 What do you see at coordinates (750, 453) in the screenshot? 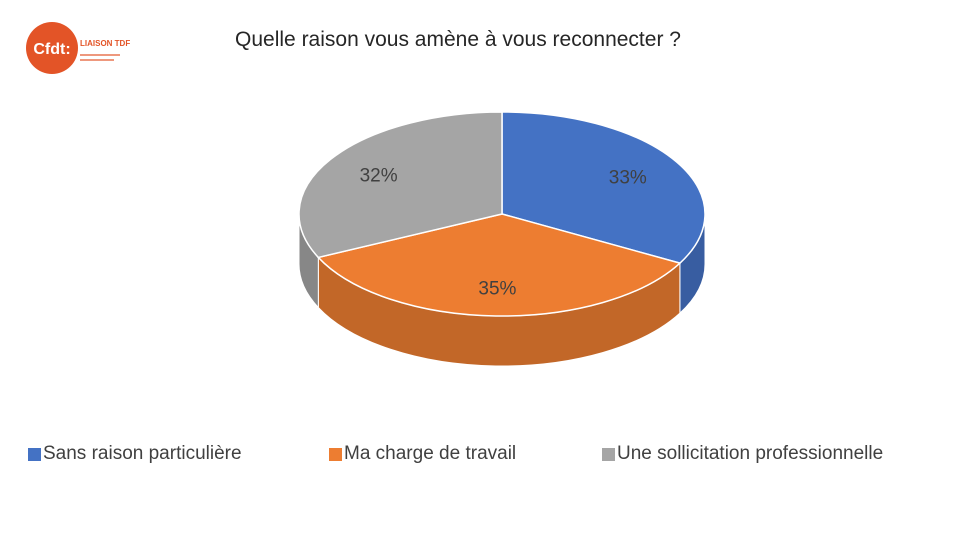
I see `legend-label-sollicitation: Une sollicitation professionnelle` at bounding box center [750, 453].